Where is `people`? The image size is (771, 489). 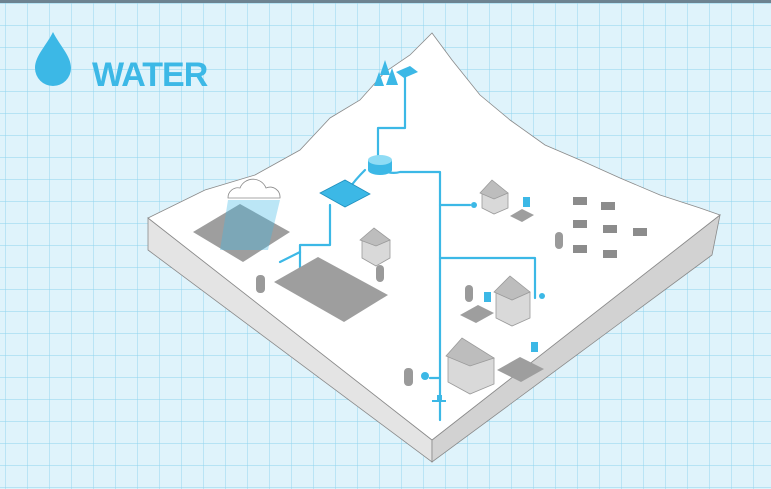 people is located at coordinates (409, 309).